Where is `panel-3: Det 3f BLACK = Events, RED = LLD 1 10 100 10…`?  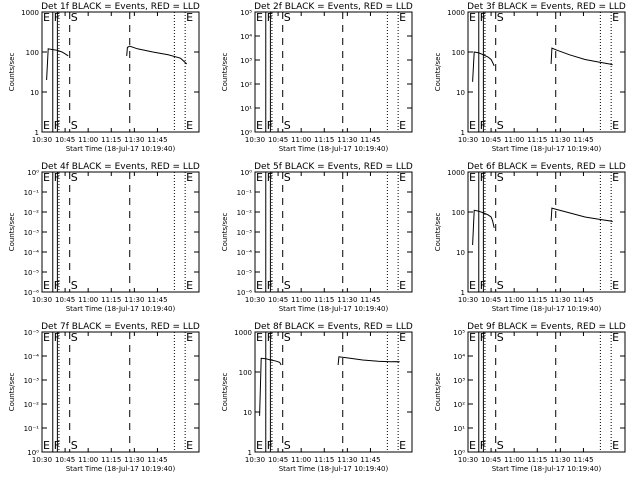 panel-3: Det 3f BLACK = Events, RED = LLD 1 10 100 10… is located at coordinates (530, 77).